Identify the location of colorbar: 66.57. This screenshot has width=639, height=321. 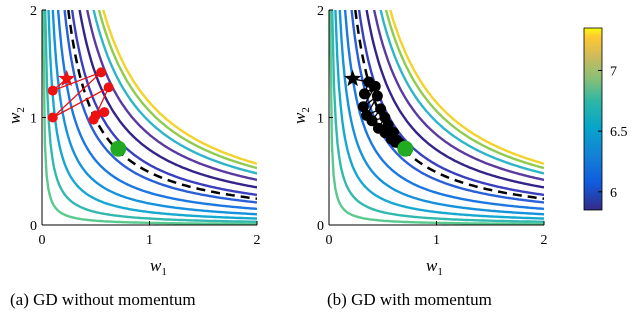
(605, 119).